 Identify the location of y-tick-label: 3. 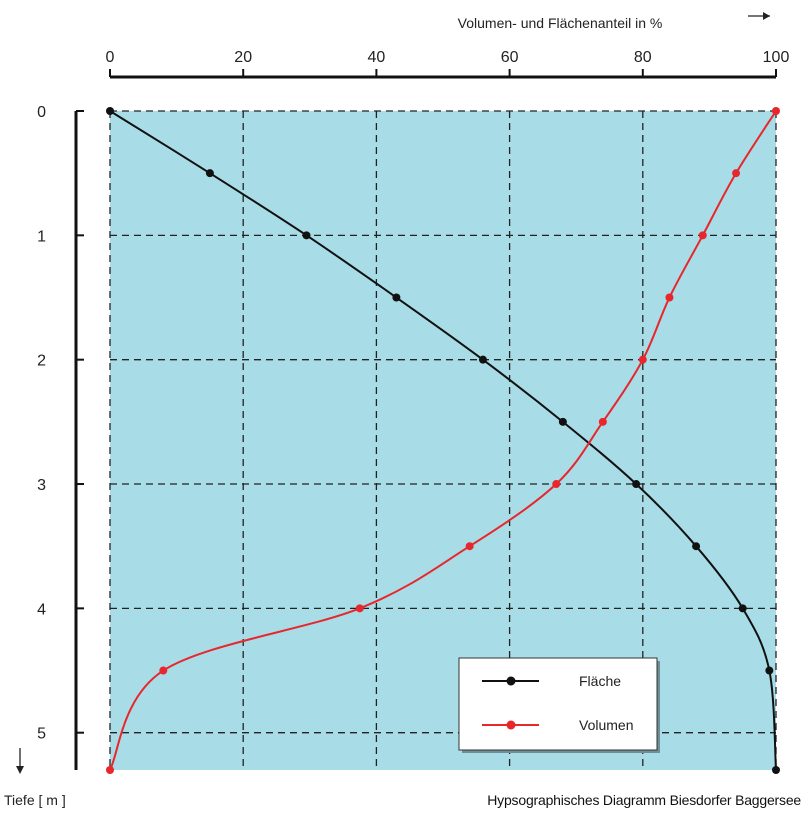
(41, 485).